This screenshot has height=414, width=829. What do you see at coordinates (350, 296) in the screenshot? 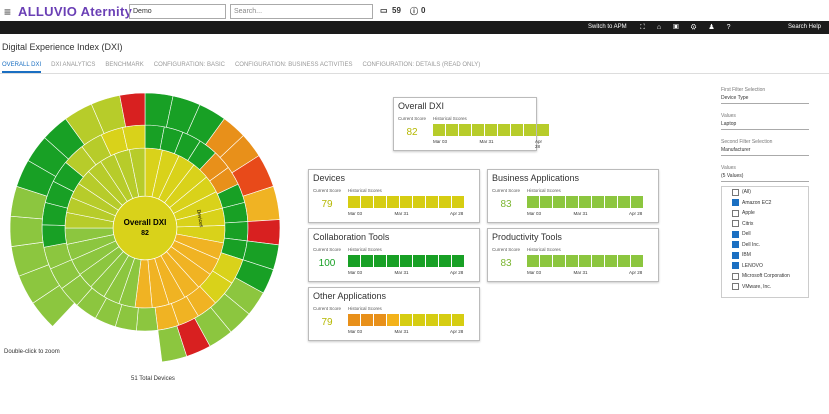
I see `card-title: Other Applications` at bounding box center [350, 296].